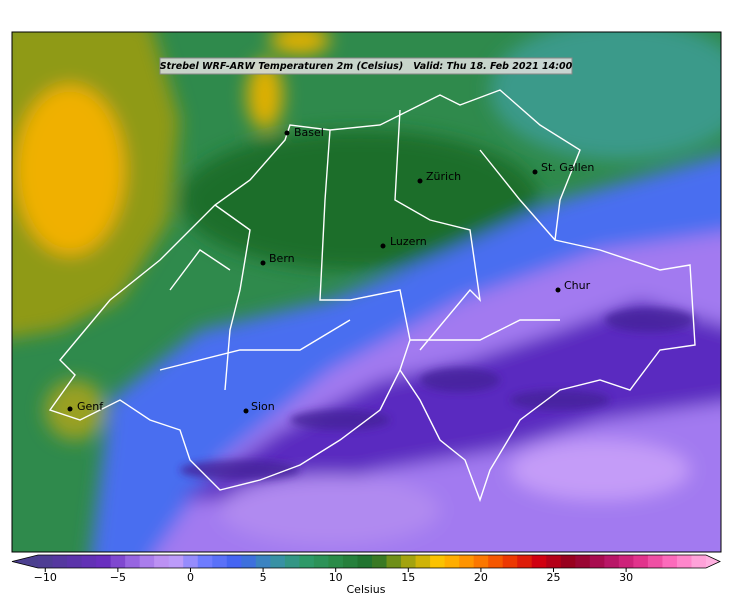 The image size is (733, 604). I want to click on colorbar-tick-label: −10, so click(45, 577).